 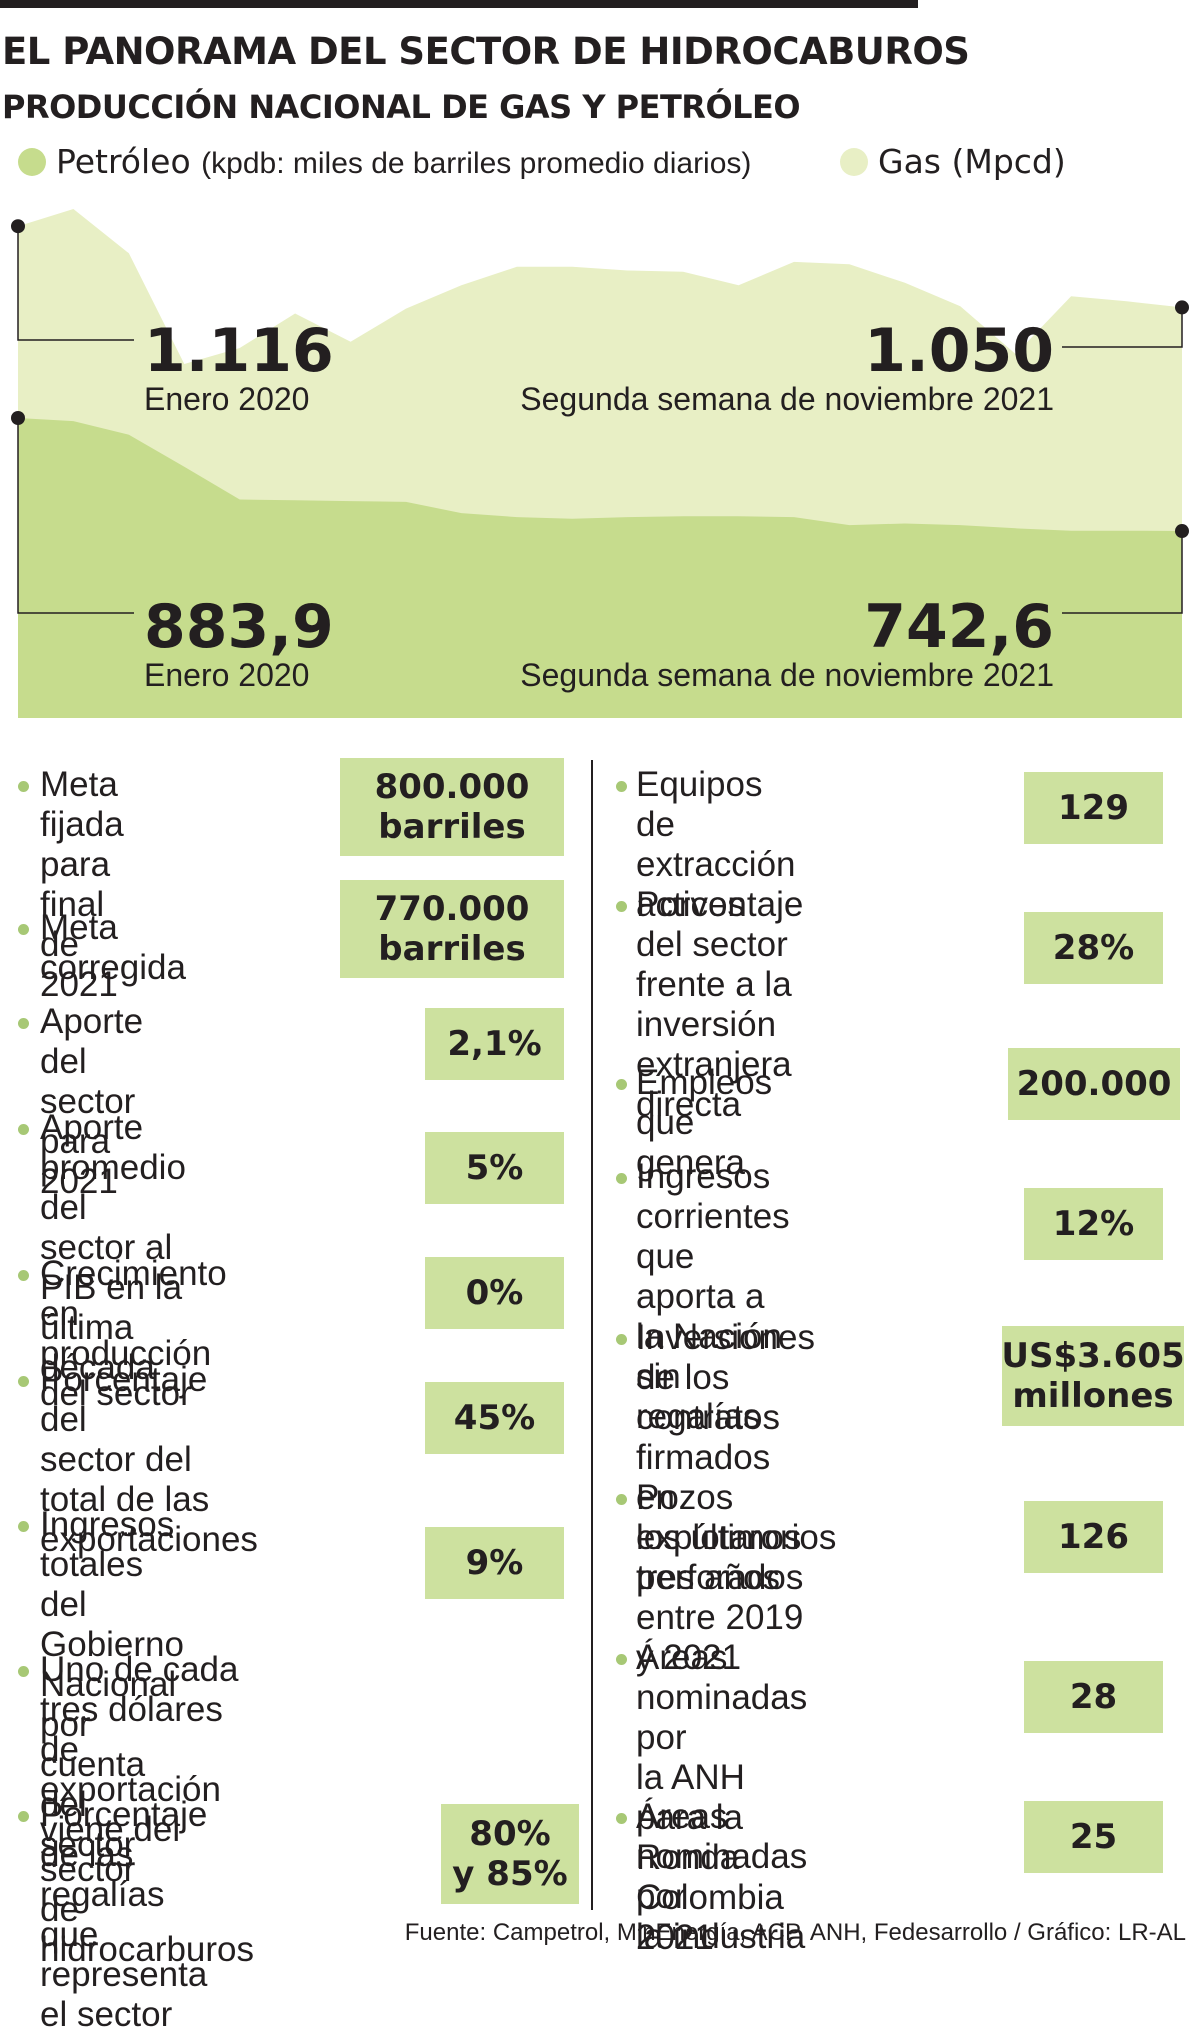 What do you see at coordinates (494, 1293) in the screenshot?
I see `stat-value-box: 0%` at bounding box center [494, 1293].